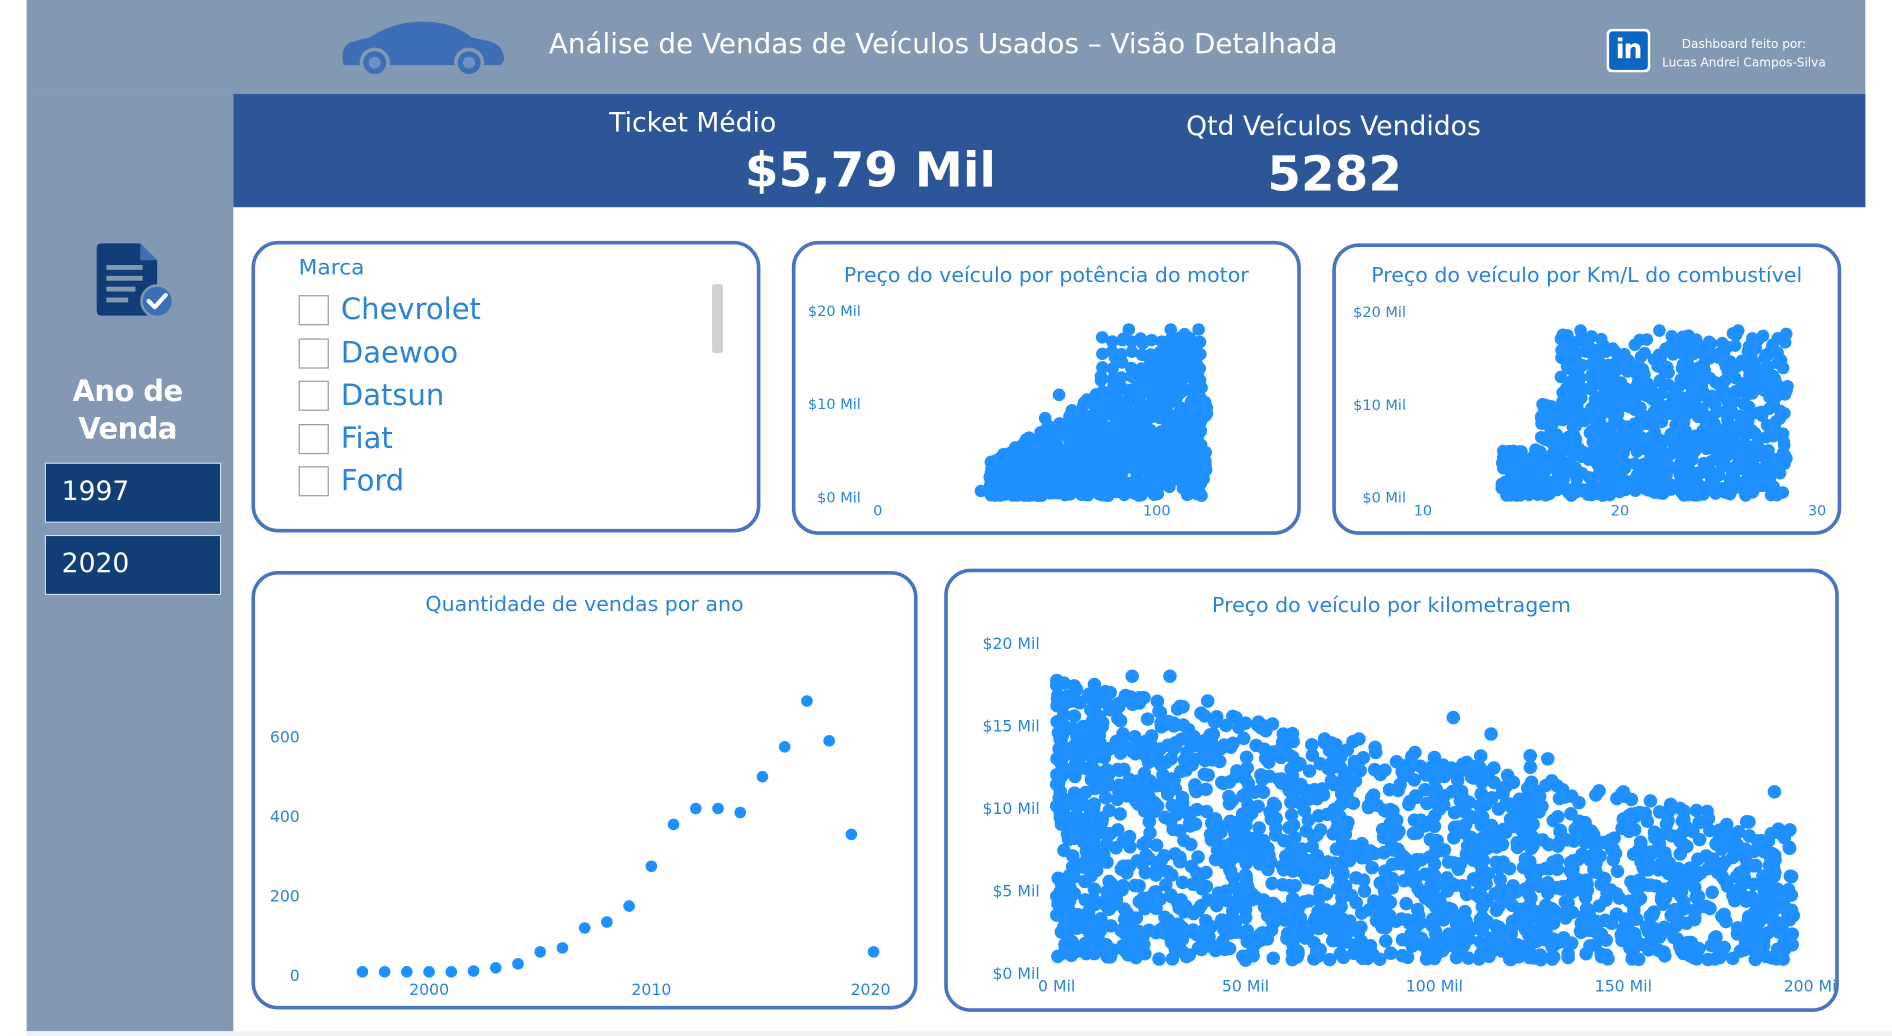 This screenshot has height=1036, width=1892. What do you see at coordinates (1623, 985) in the screenshot?
I see `x-tick-label: 150 Mil` at bounding box center [1623, 985].